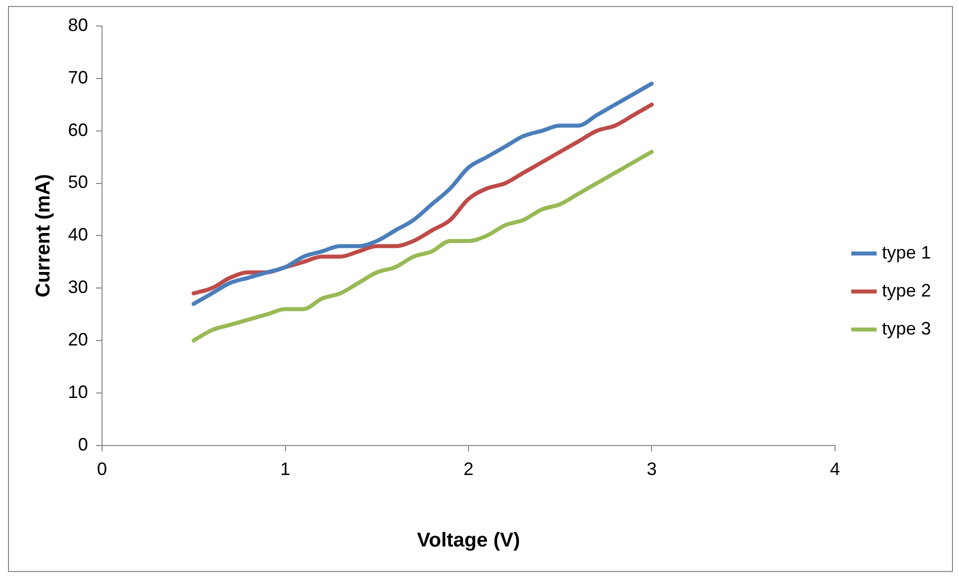  Describe the element at coordinates (78, 77) in the screenshot. I see `y-tick-label: 70` at that location.